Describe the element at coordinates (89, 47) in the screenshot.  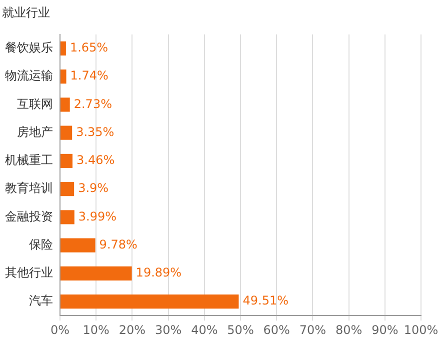
I see `data-label: 1.65%` at that location.